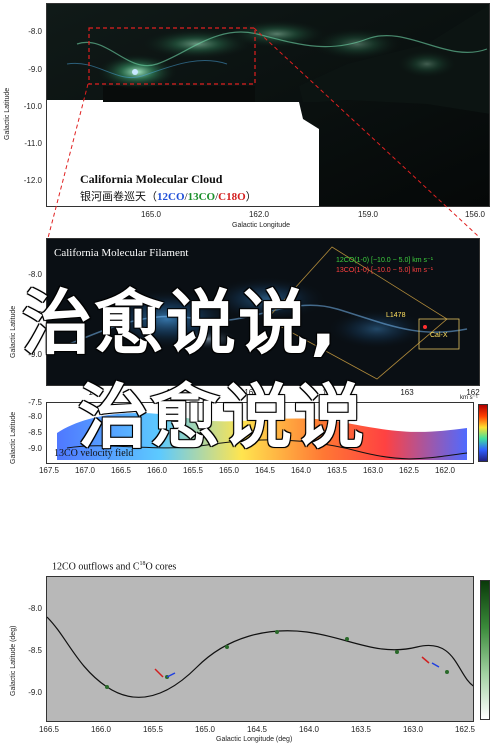  What do you see at coordinates (171, 197) in the screenshot?
I see `co12-label: 12CO` at bounding box center [171, 197].